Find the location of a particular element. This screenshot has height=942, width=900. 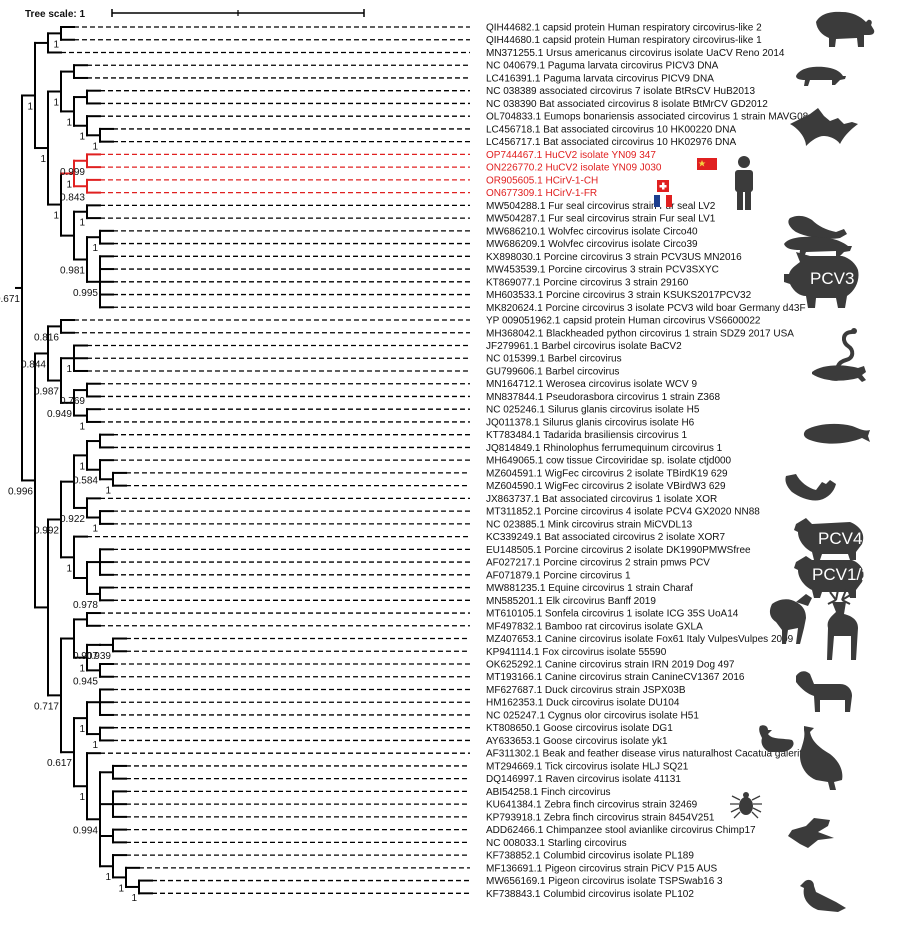

pig-label: PCV3 is located at coordinates (832, 278).